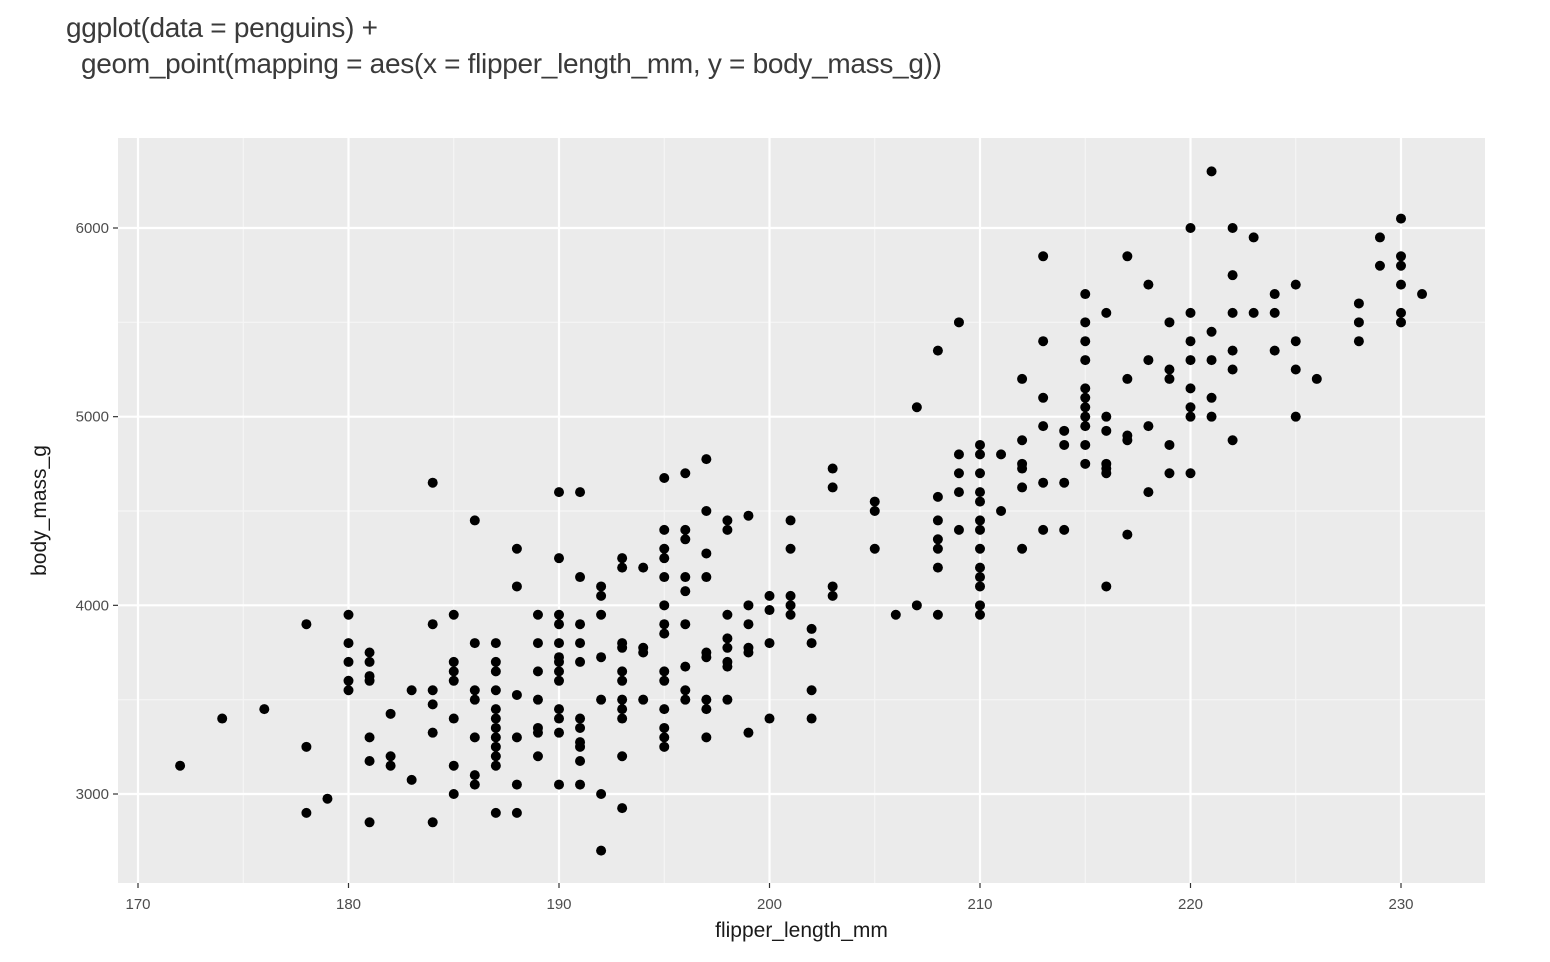 The height and width of the screenshot is (962, 1550). Describe the element at coordinates (97, 511) in the screenshot. I see `y-axis-ticks: 3000 4000 5000 6000` at that location.